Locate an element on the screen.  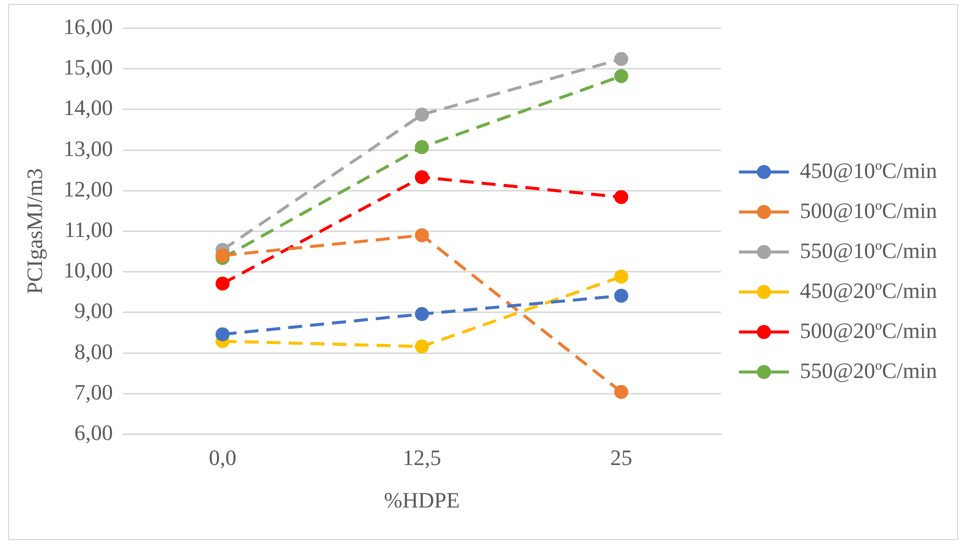
y-tick-label: 12,00 is located at coordinates (88, 189).